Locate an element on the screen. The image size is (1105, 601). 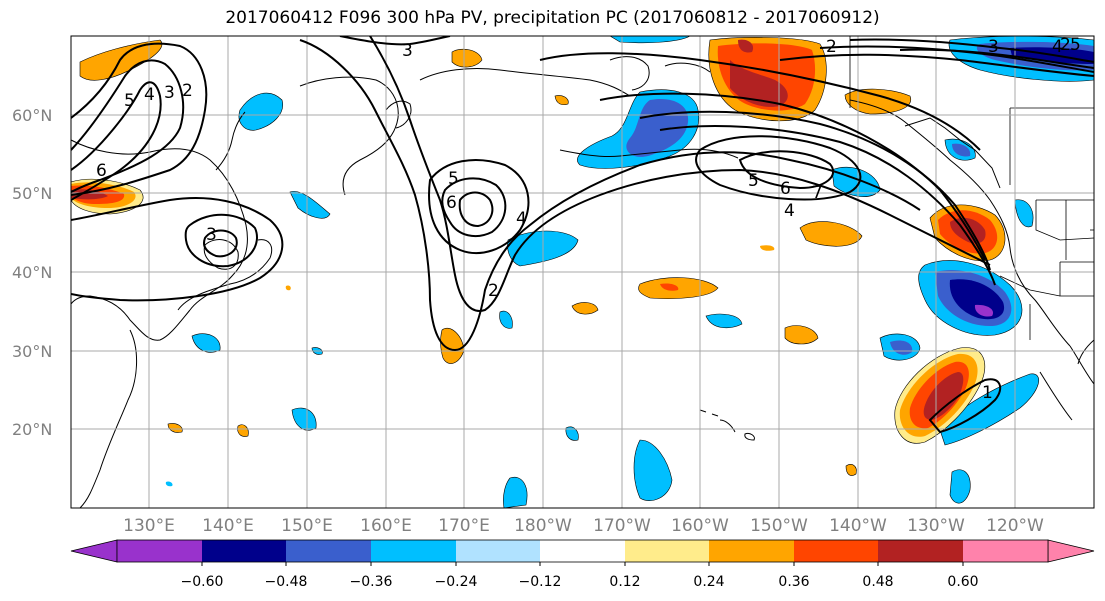
lat-label-50n: 50°N is located at coordinates (32, 193).